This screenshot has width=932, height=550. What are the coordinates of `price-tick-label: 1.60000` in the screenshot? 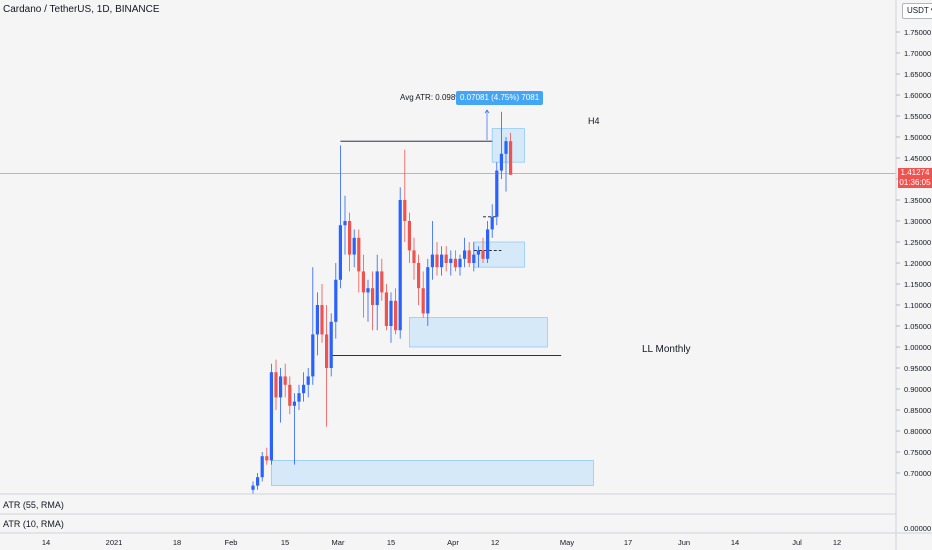 It's located at (917, 95).